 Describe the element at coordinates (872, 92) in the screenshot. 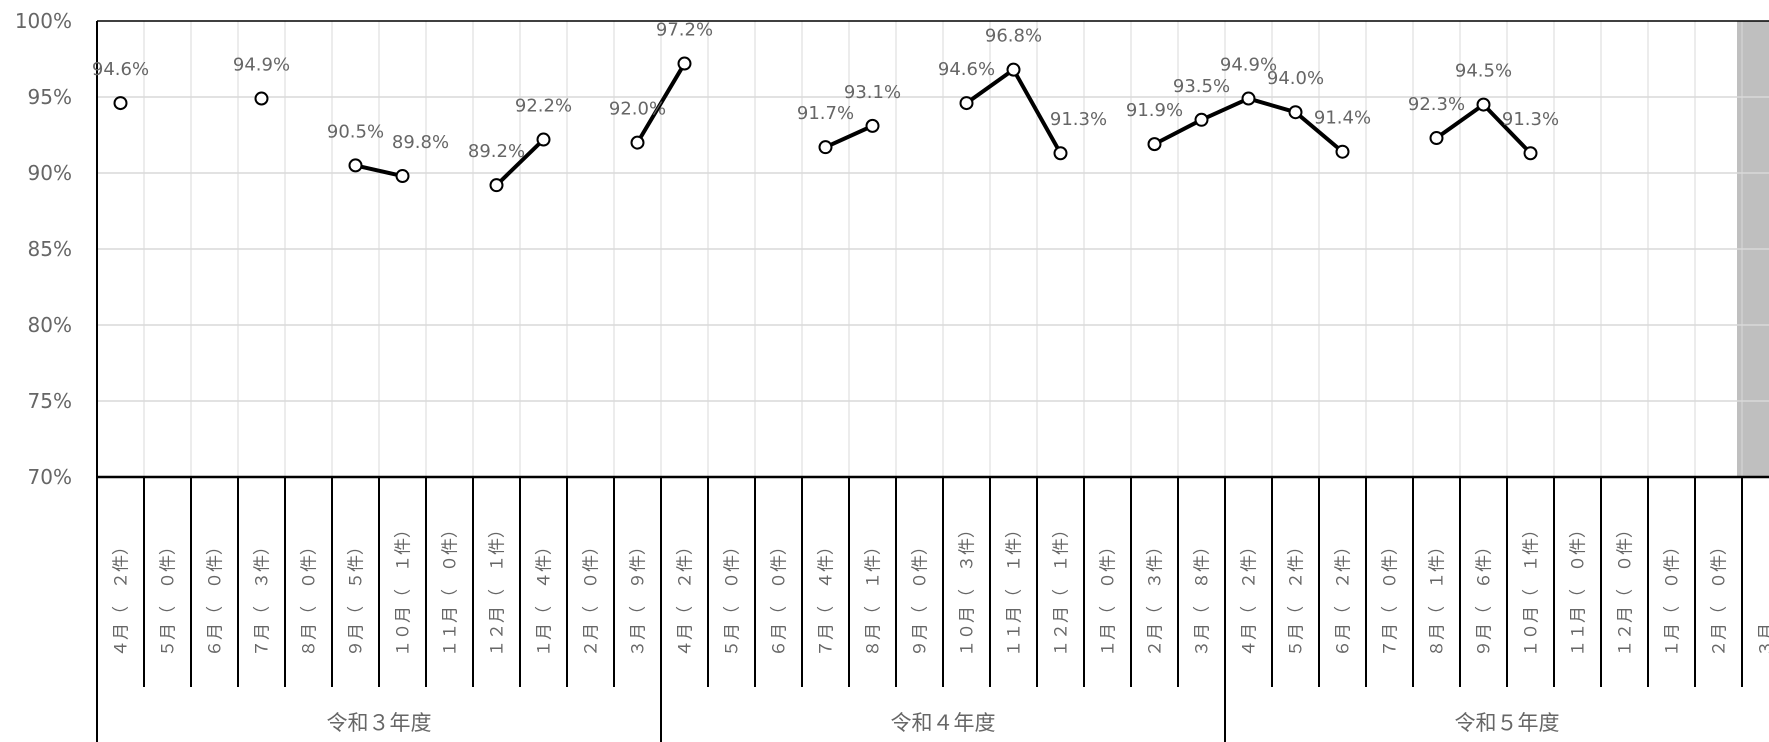

I see `data-label: 93.1%` at that location.